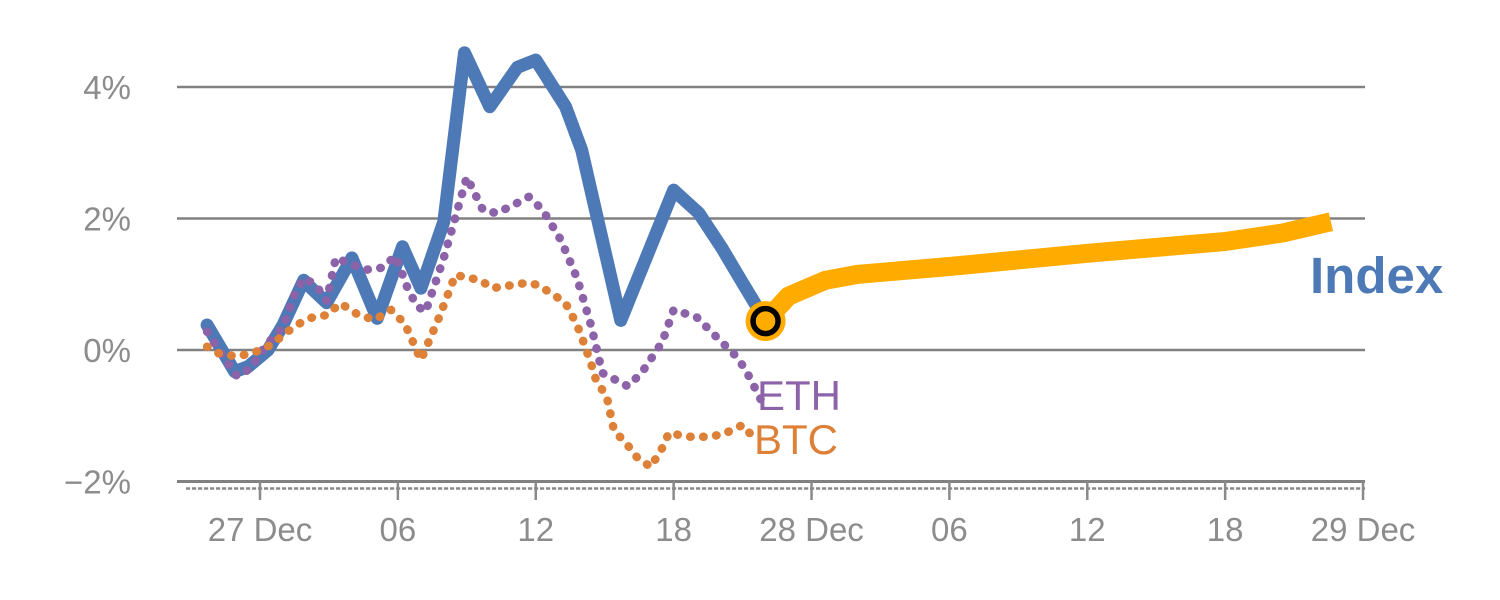  What do you see at coordinates (398, 529) in the screenshot?
I see `x-tick-label-1: 06` at bounding box center [398, 529].